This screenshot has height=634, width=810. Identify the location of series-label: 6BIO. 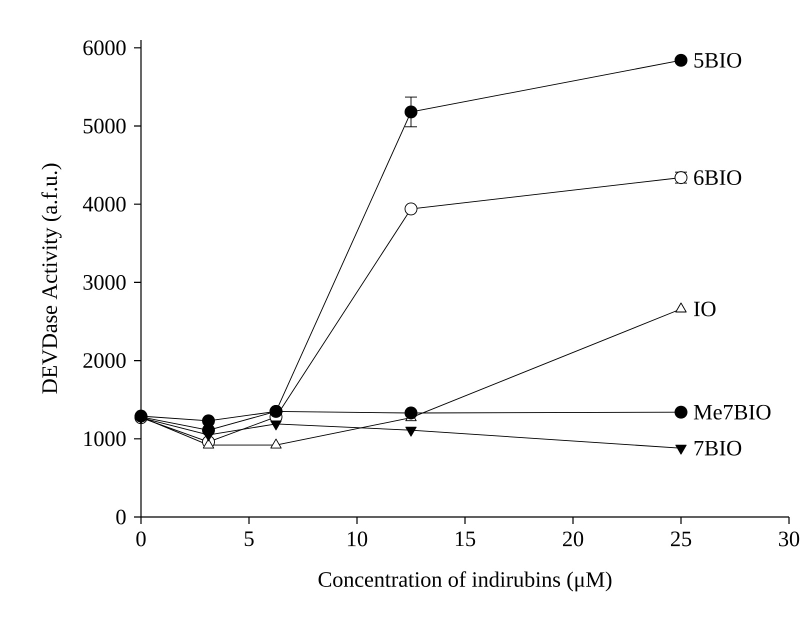
(718, 178).